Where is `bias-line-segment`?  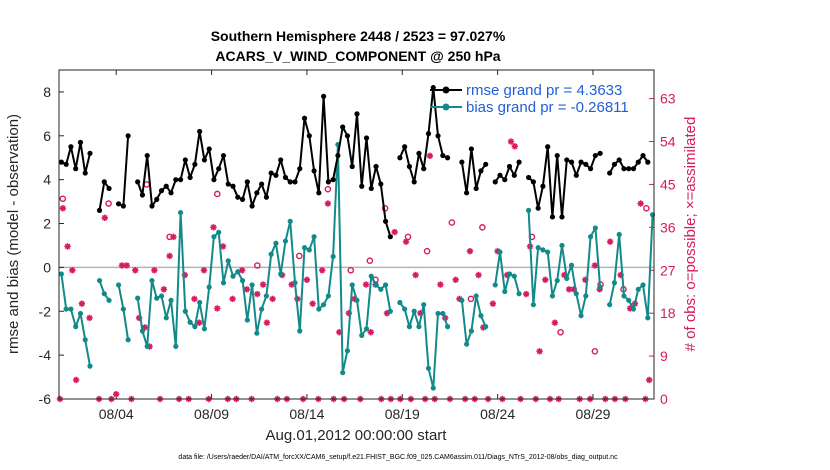
bias-line-segment is located at coordinates (507, 272).